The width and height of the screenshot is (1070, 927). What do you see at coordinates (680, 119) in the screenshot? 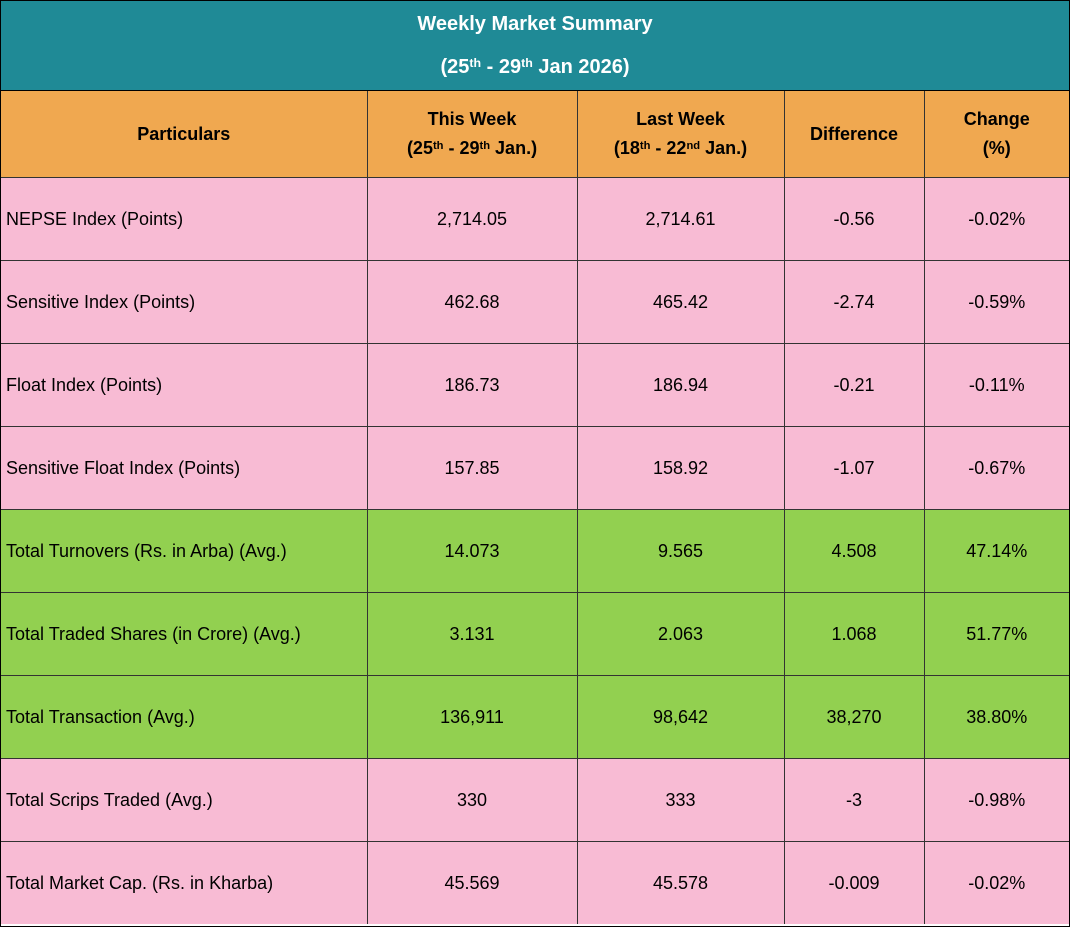
I see `header-last-week-label: Last Week` at bounding box center [680, 119].